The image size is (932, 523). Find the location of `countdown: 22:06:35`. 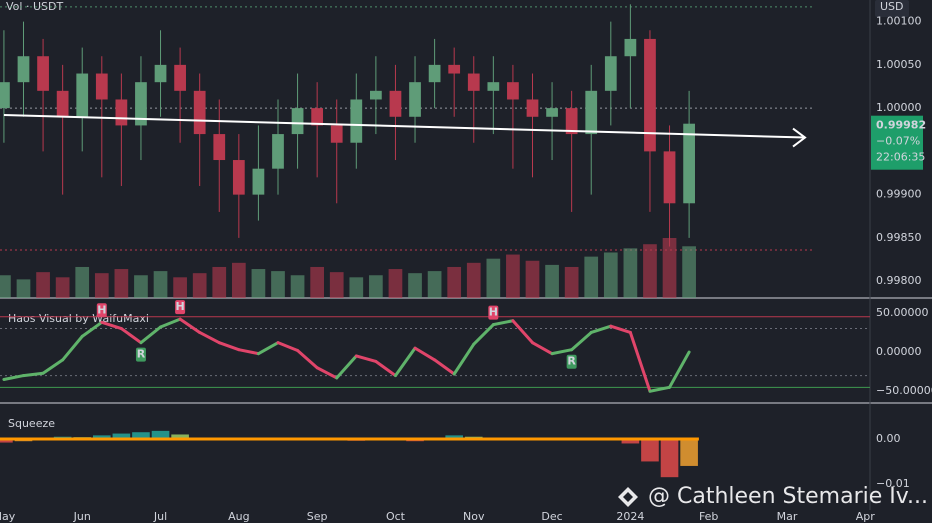

countdown: 22:06:35 is located at coordinates (900, 157).